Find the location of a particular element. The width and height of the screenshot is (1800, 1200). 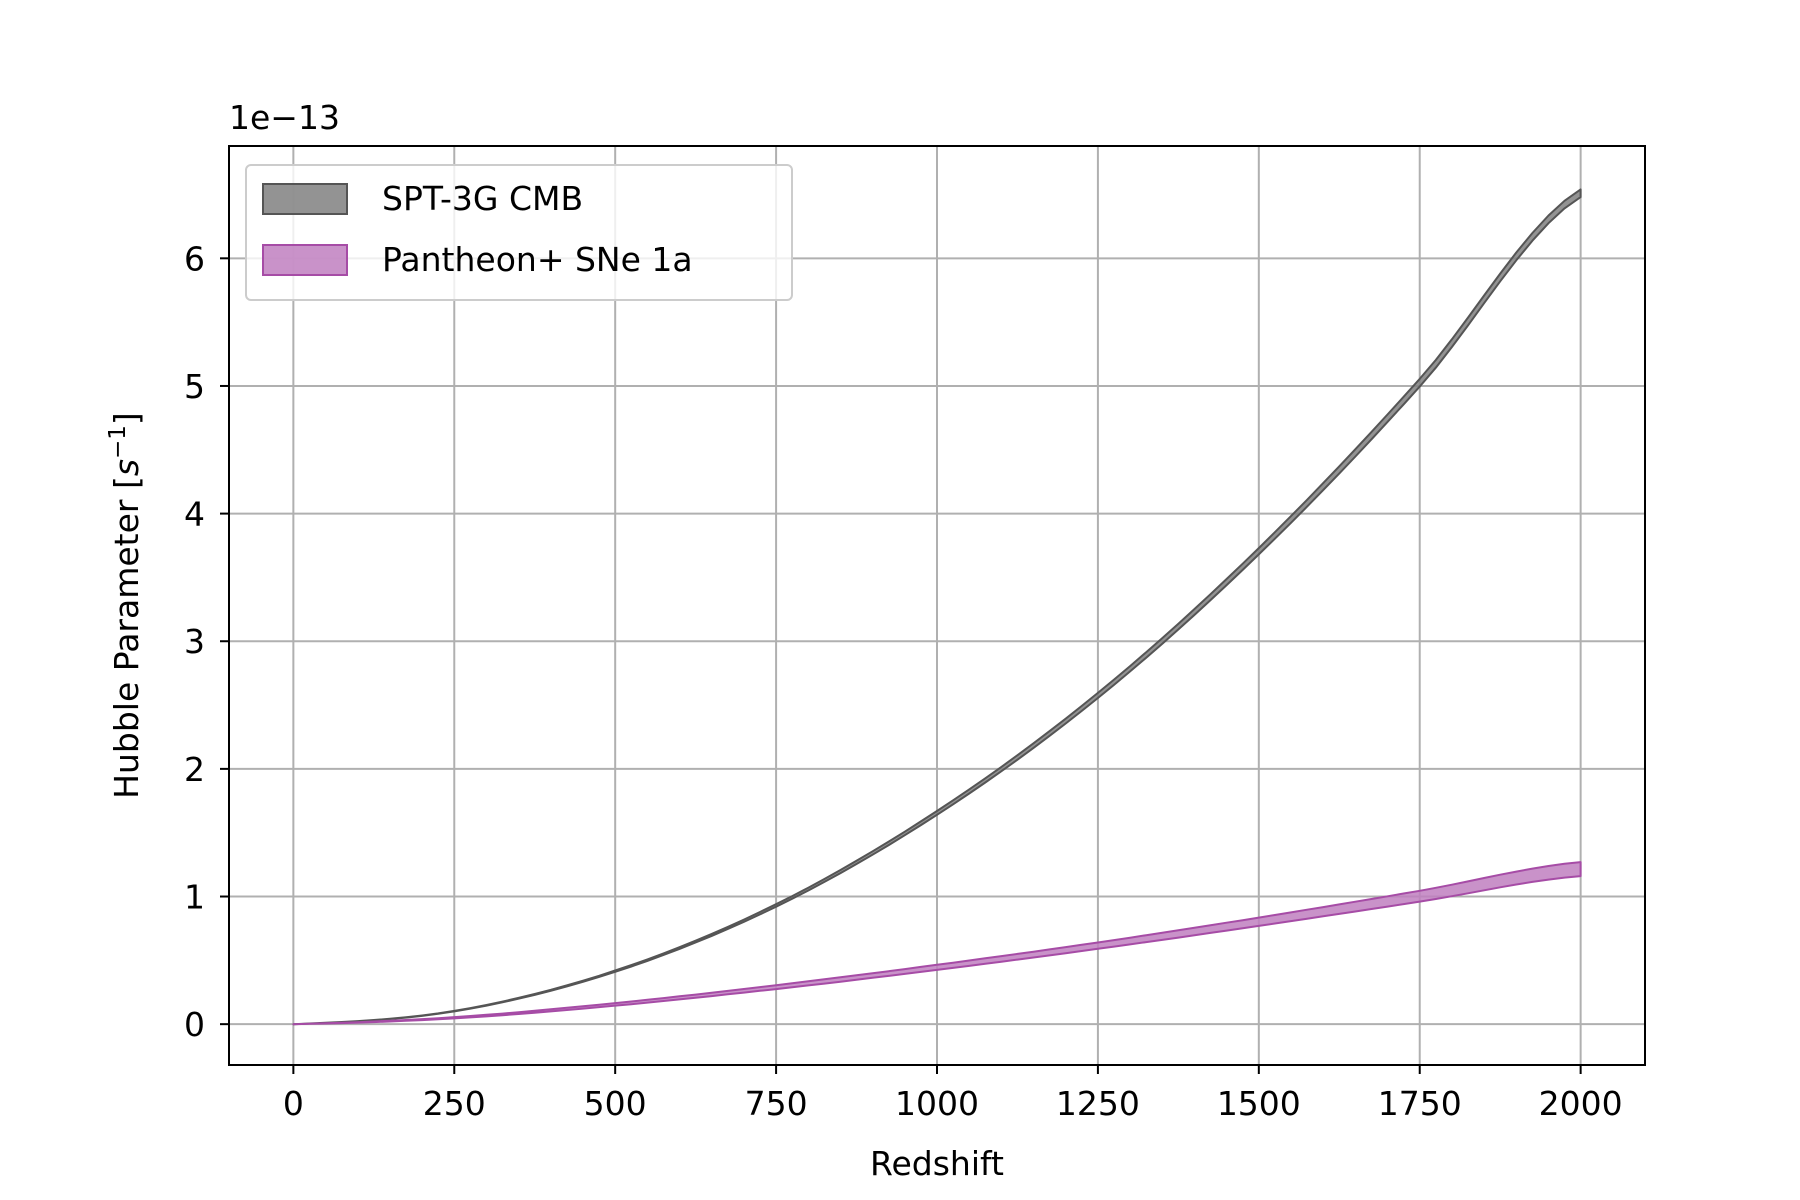

legend-label: Pantheon+ SNe 1a is located at coordinates (537, 259).